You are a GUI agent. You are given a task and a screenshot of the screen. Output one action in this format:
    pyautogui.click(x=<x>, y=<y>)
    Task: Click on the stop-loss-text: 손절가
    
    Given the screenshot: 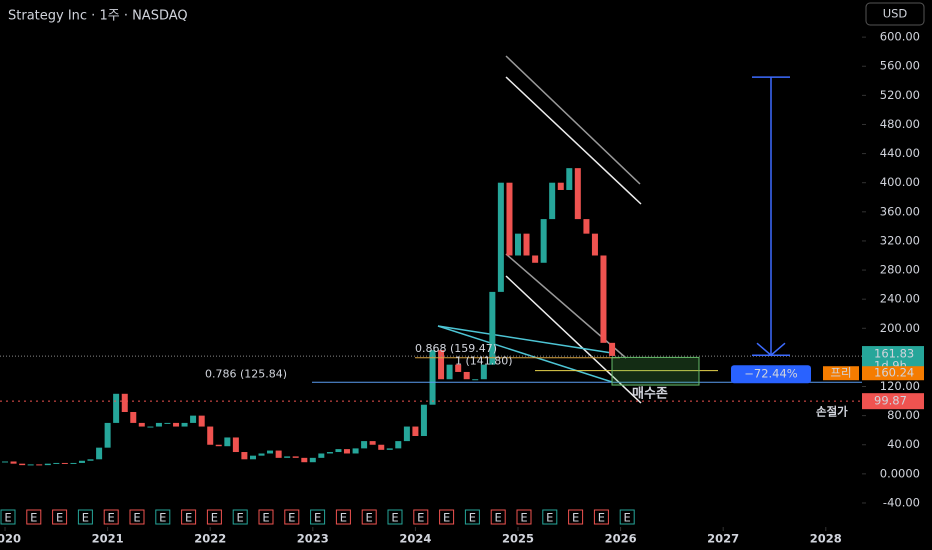 What is the action you would take?
    pyautogui.click(x=832, y=412)
    